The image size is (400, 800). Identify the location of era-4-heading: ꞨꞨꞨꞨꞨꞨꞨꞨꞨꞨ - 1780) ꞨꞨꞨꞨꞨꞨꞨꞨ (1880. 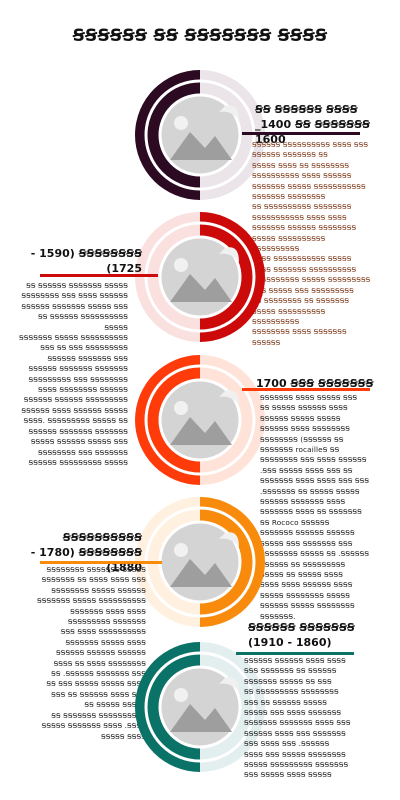
(86, 552).